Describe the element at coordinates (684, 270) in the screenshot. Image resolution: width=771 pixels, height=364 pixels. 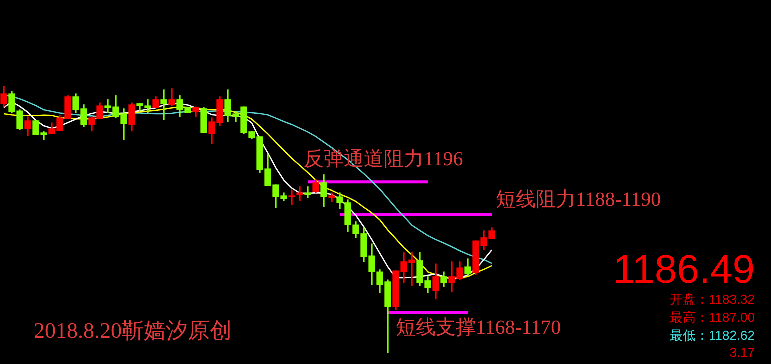
I see `text: 1186.49` at that location.